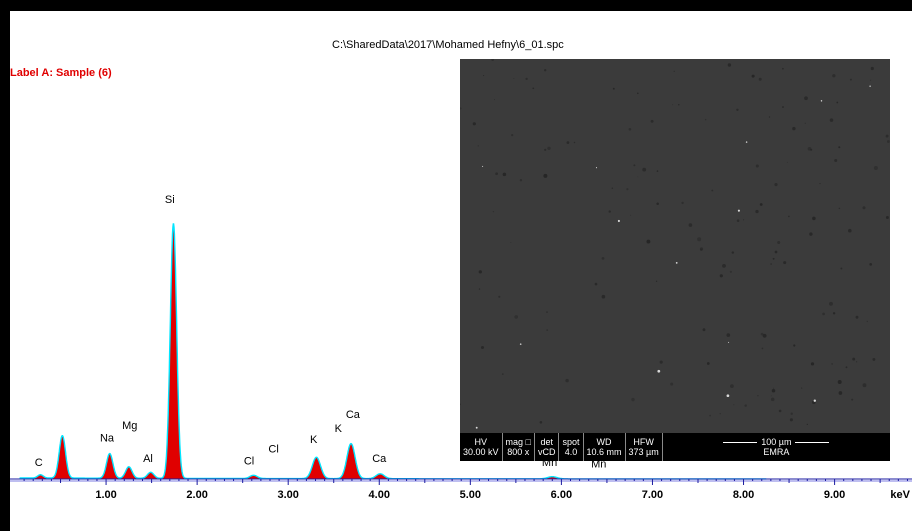 The height and width of the screenshot is (531, 912). Describe the element at coordinates (643, 442) in the screenshot. I see `databar-hfw-header: HFW` at that location.